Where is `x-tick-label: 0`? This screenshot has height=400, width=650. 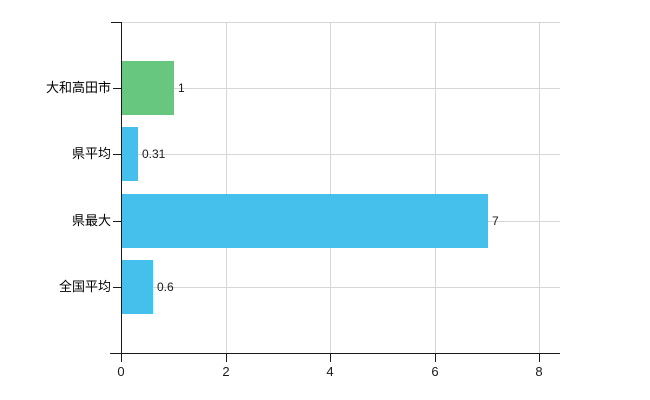
x-tick-label: 0 is located at coordinates (121, 371).